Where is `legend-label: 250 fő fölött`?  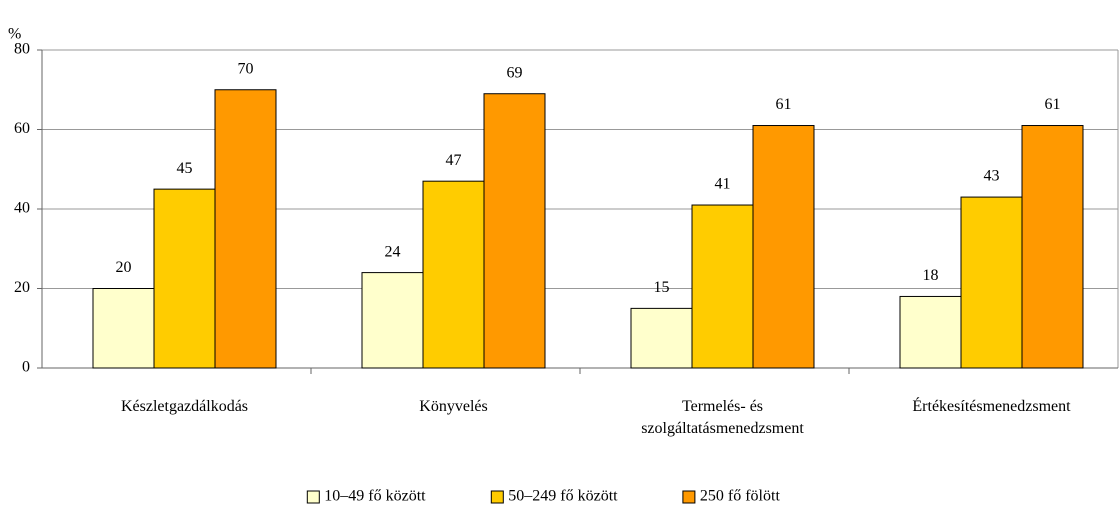 legend-label: 250 fő fölött is located at coordinates (740, 496).